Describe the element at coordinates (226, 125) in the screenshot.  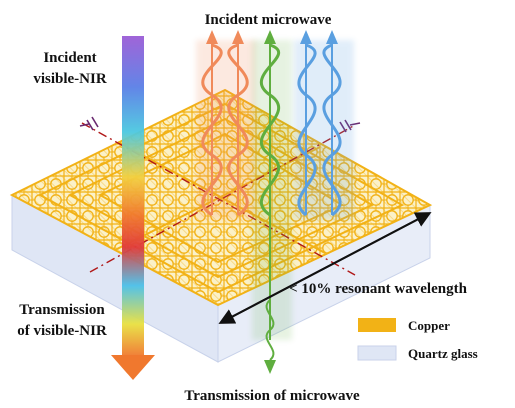
I see `incident-microwave-orange` at that location.